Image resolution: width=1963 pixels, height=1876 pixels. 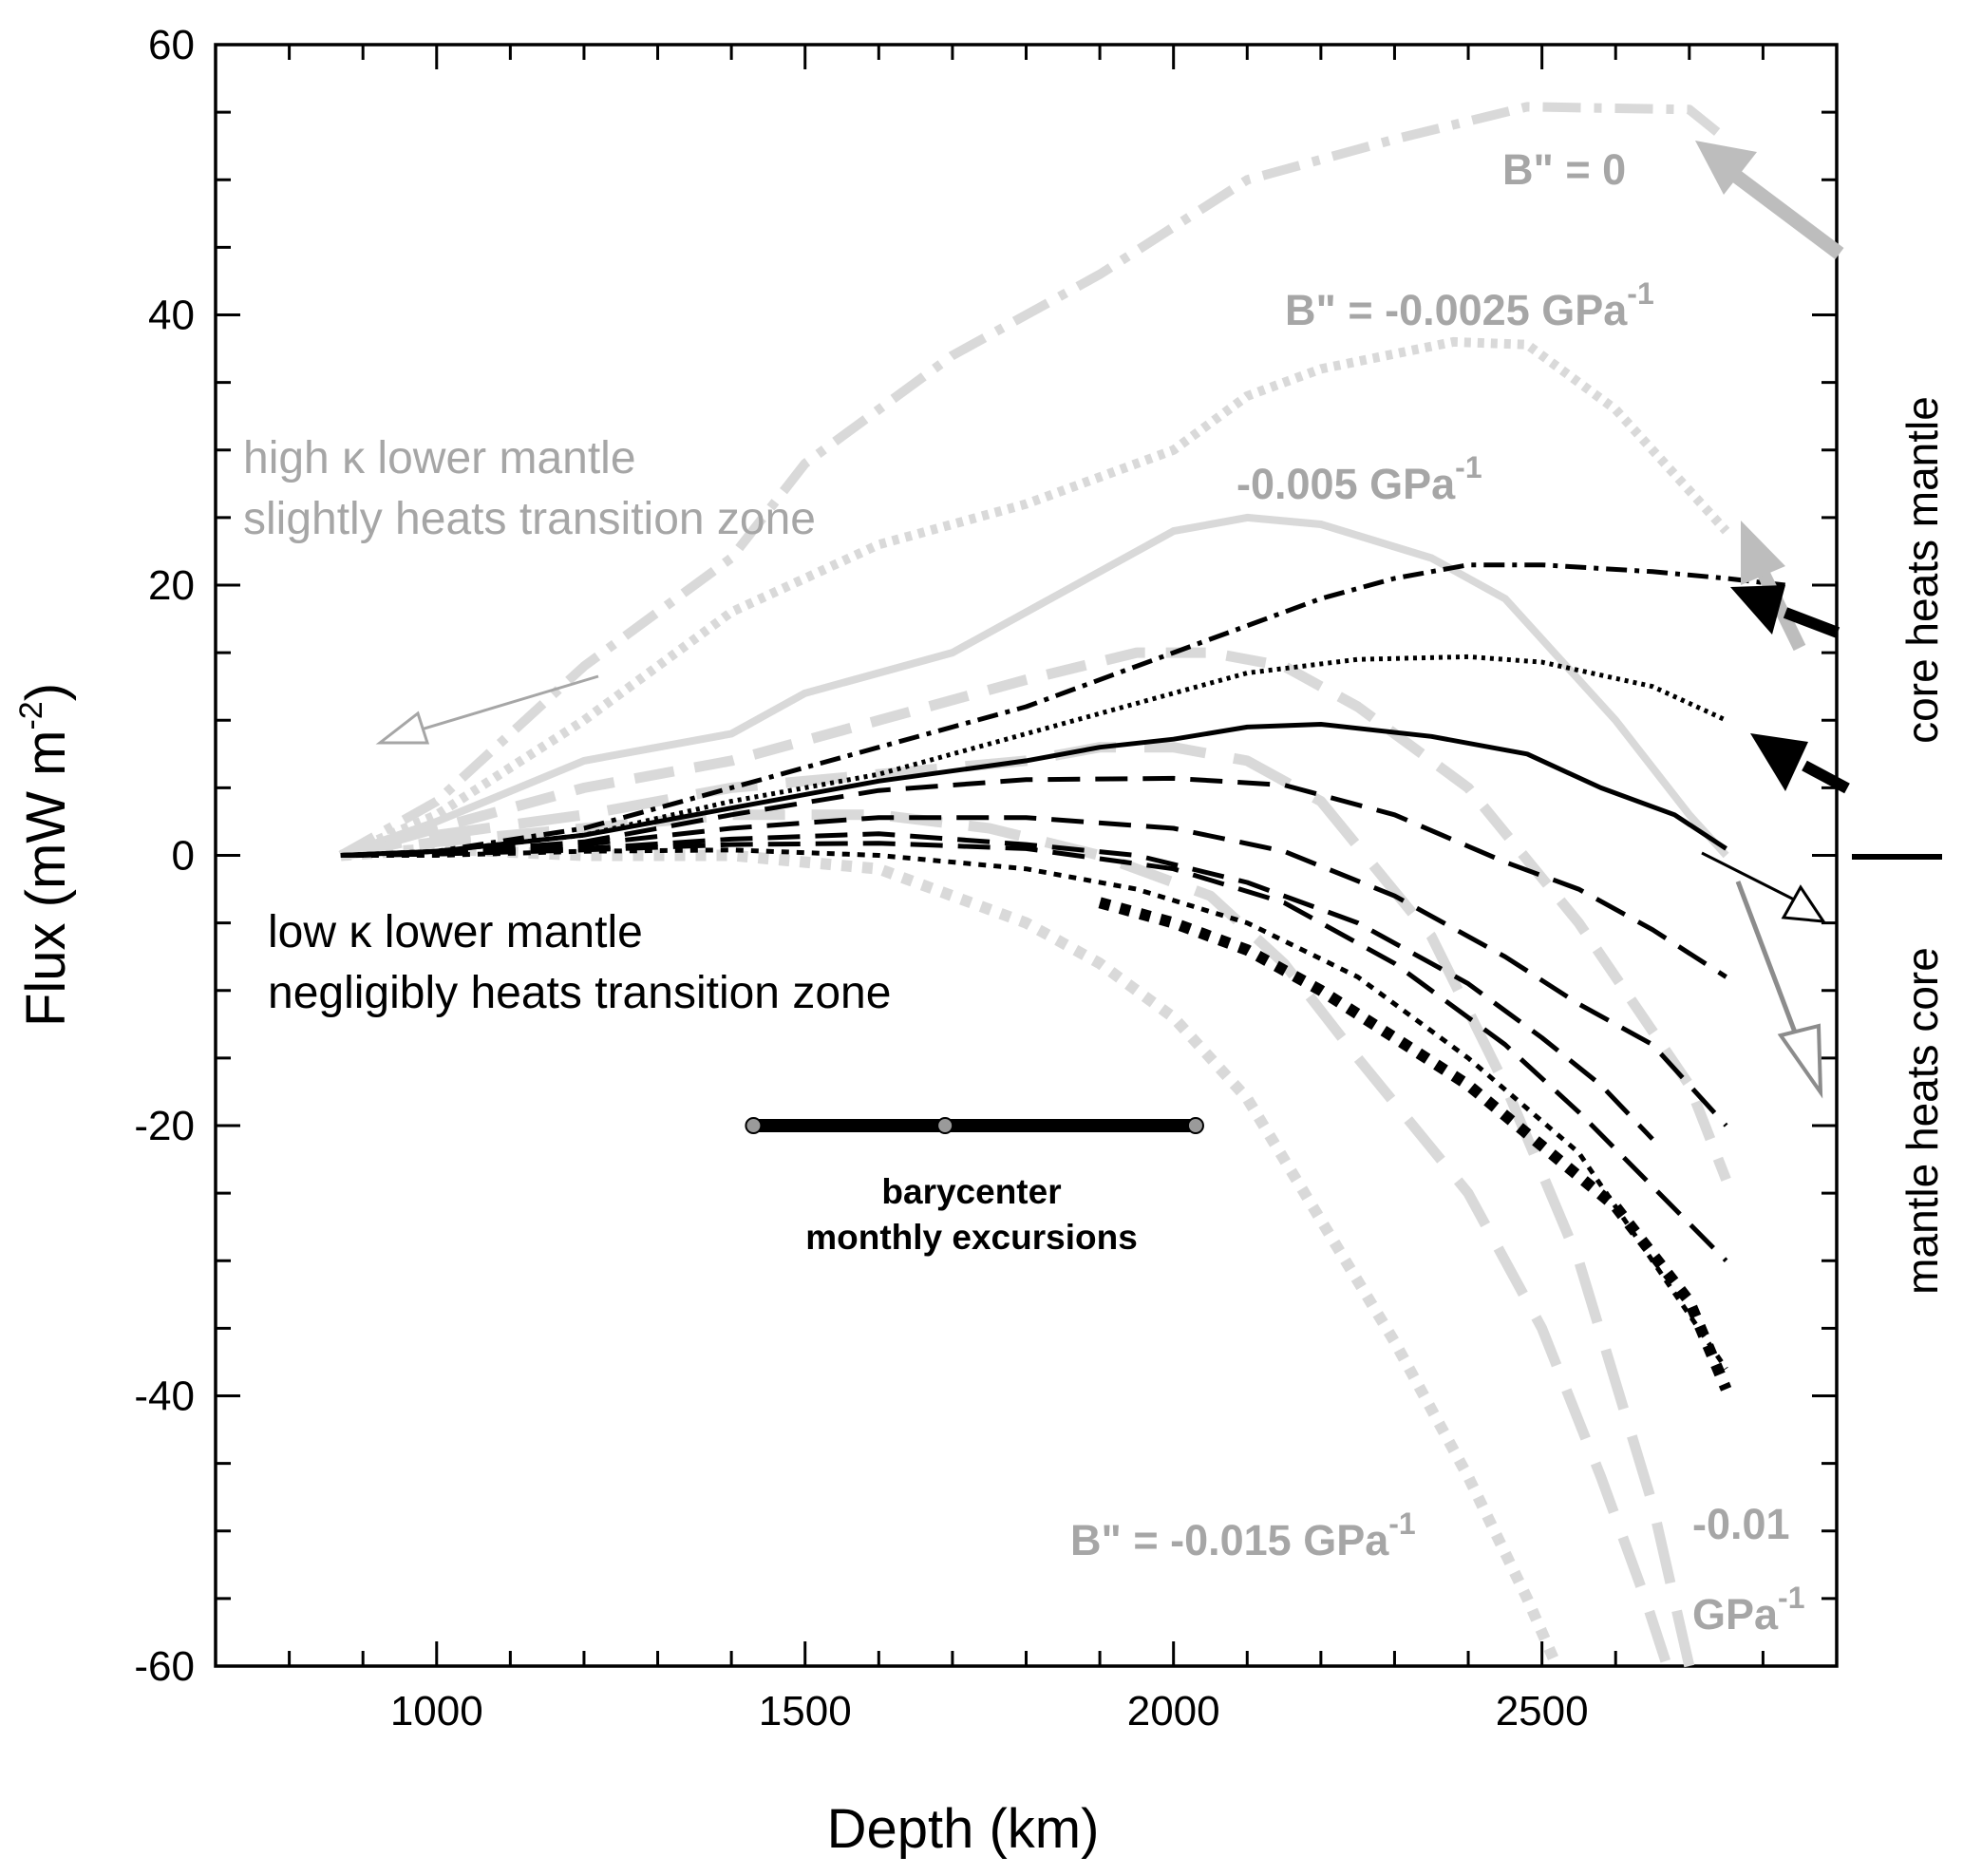 What do you see at coordinates (455, 932) in the screenshot?
I see `low-kappa-annotation-1: low κ lower mantle` at bounding box center [455, 932].